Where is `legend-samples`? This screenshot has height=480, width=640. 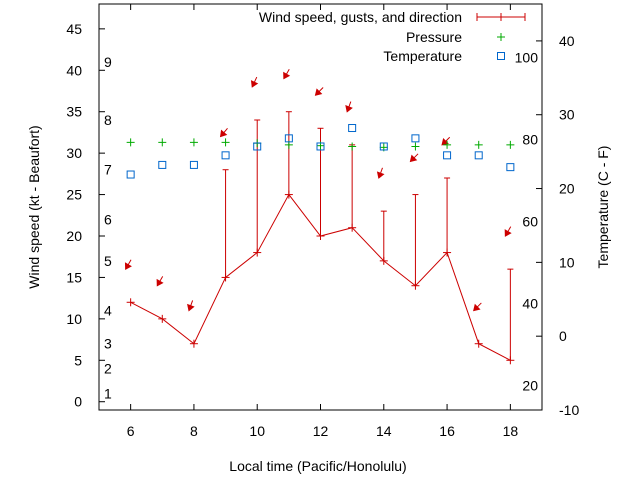
legend-samples is located at coordinates (501, 36).